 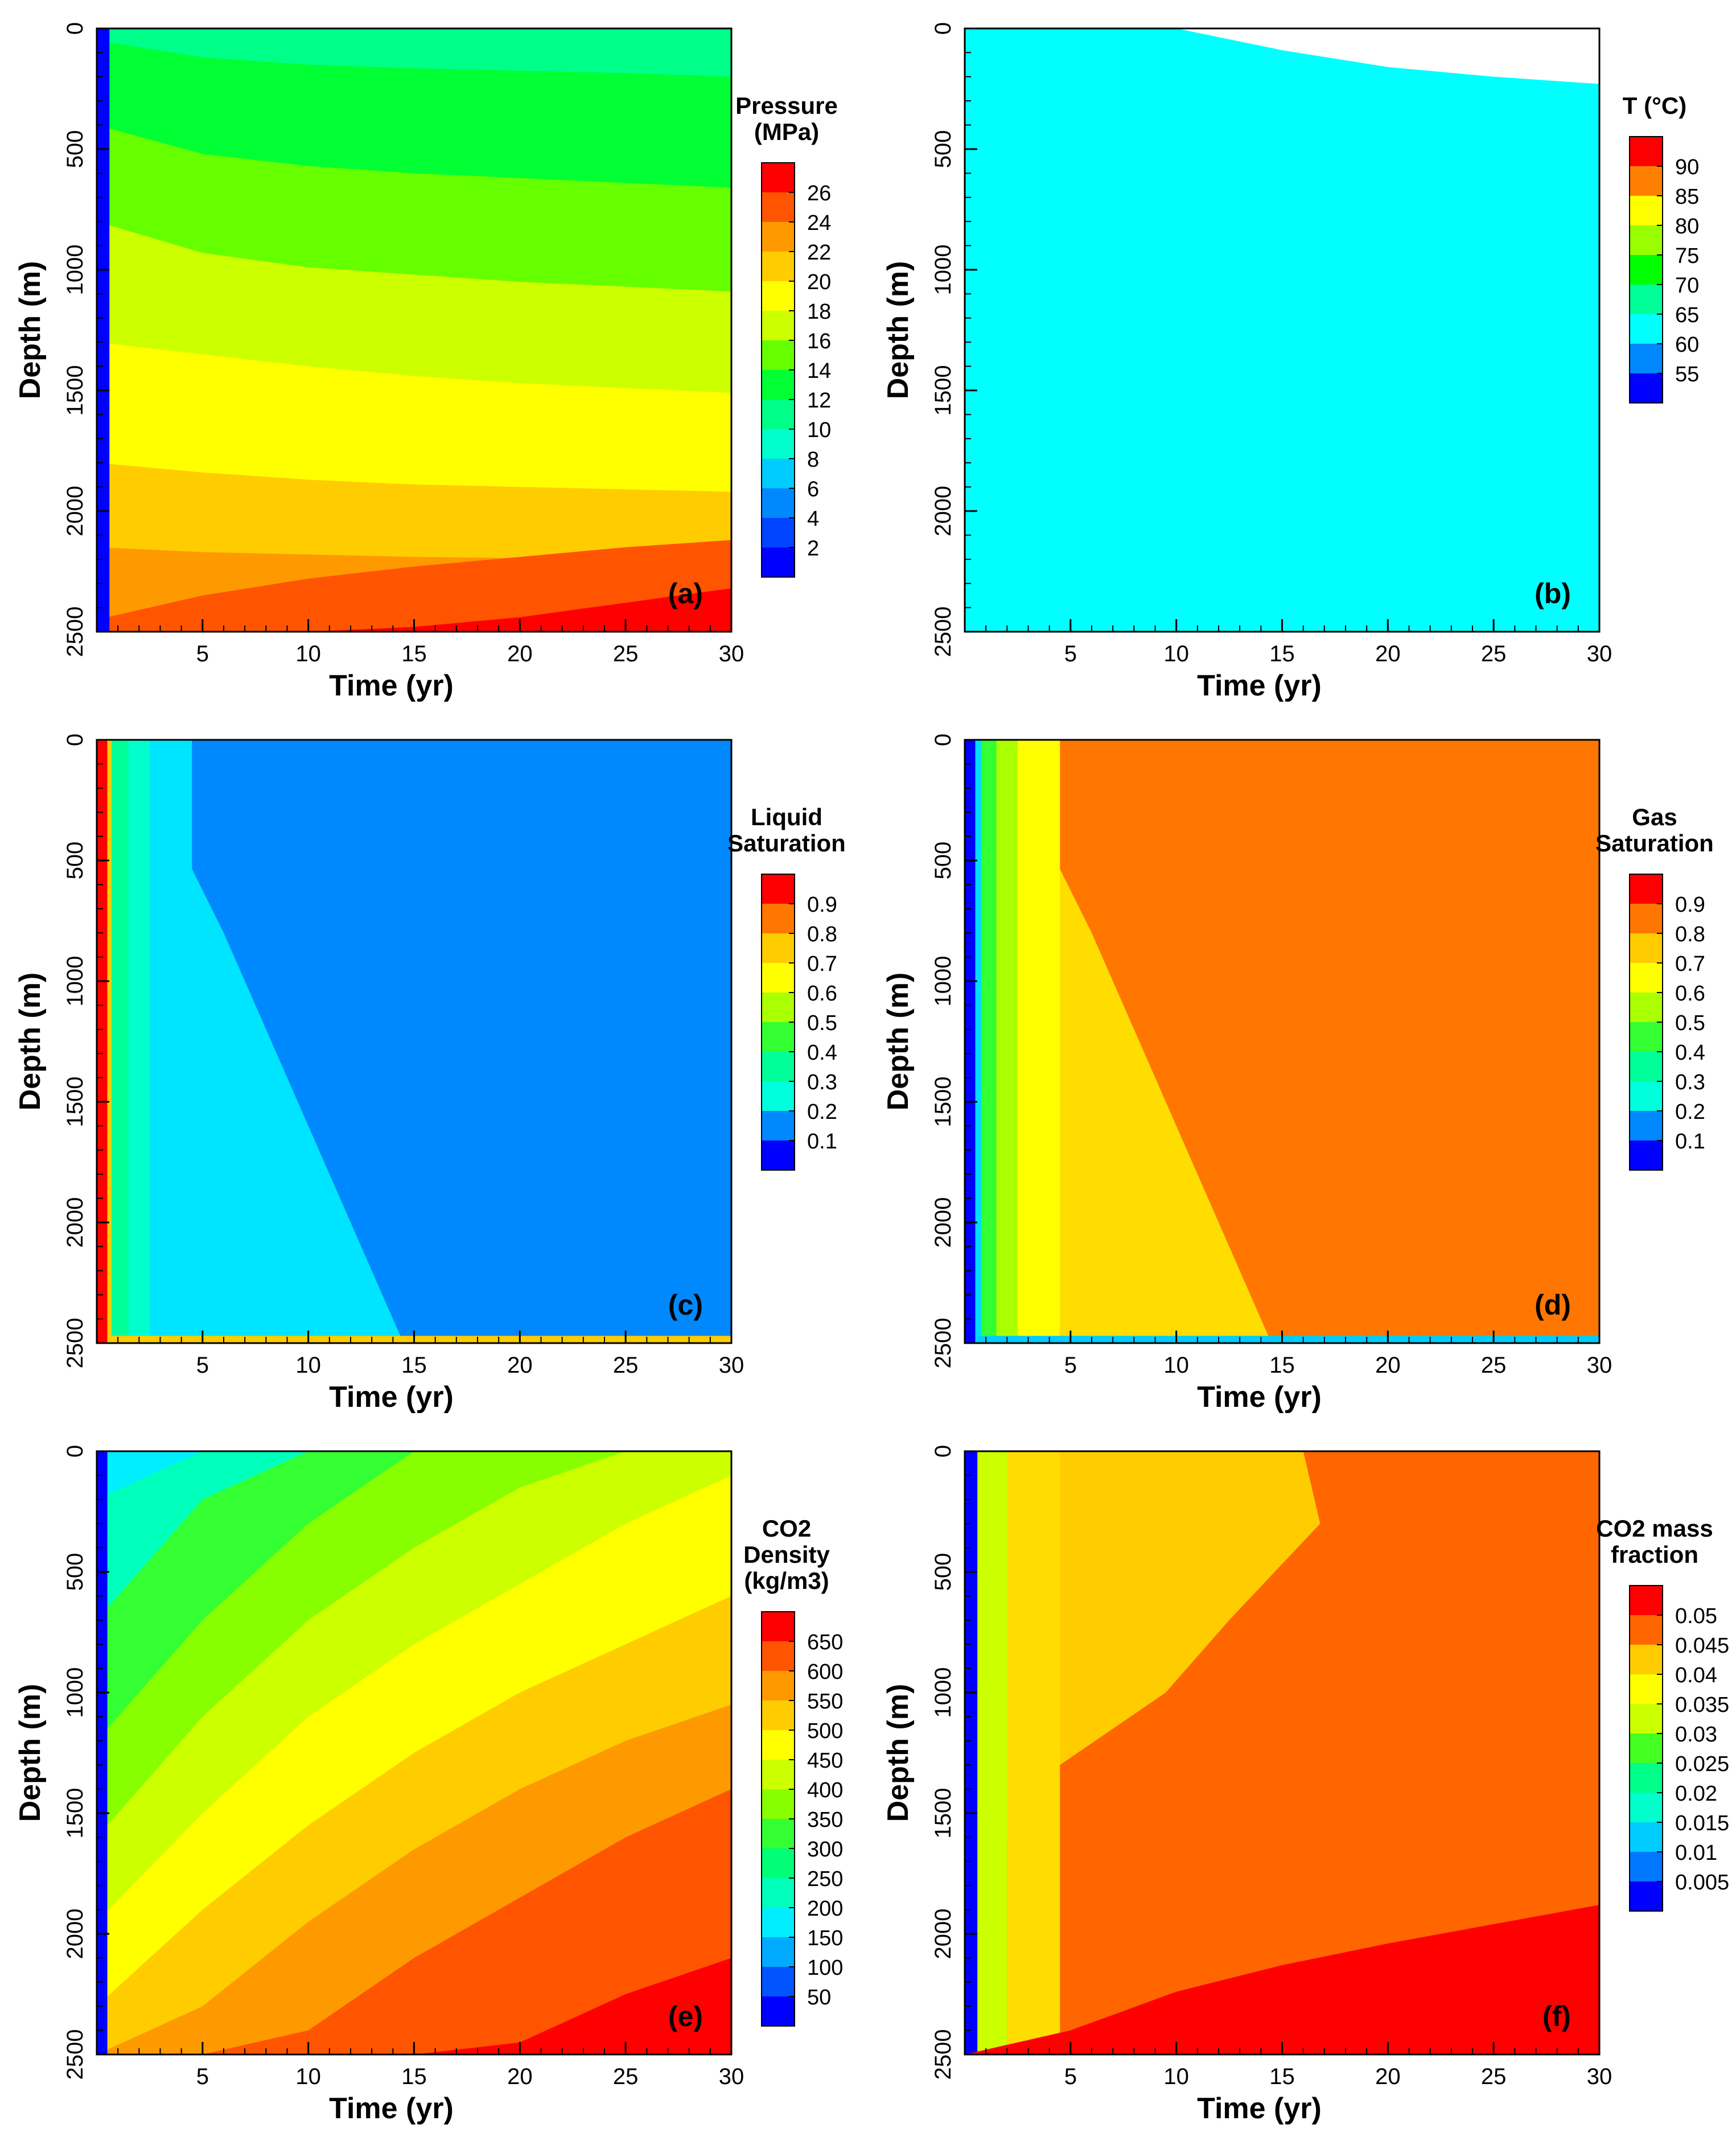 What do you see at coordinates (1388, 1365) in the screenshot?
I see `x-tick-label: 20` at bounding box center [1388, 1365].